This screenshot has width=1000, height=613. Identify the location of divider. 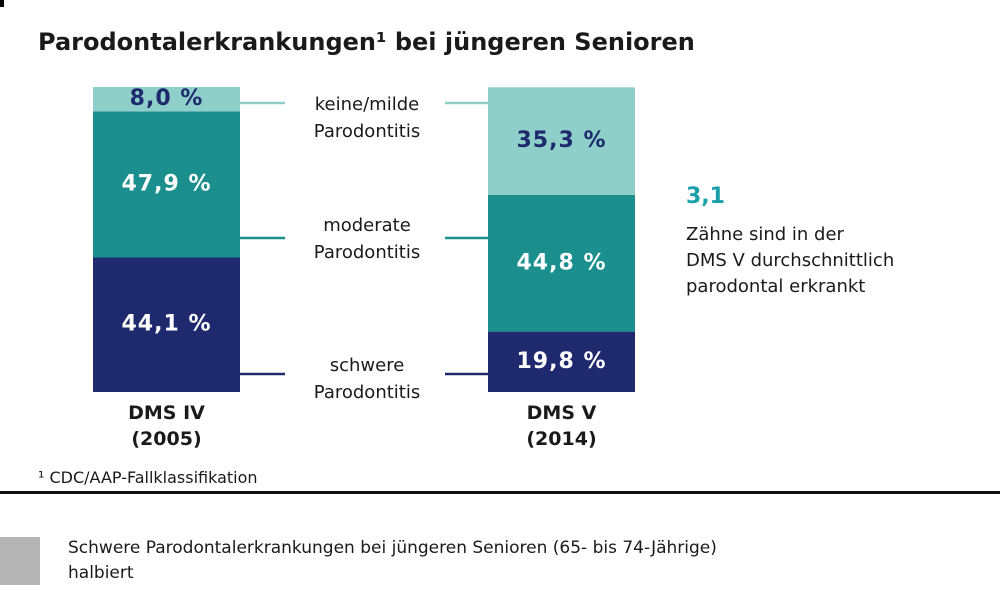
(500, 492).